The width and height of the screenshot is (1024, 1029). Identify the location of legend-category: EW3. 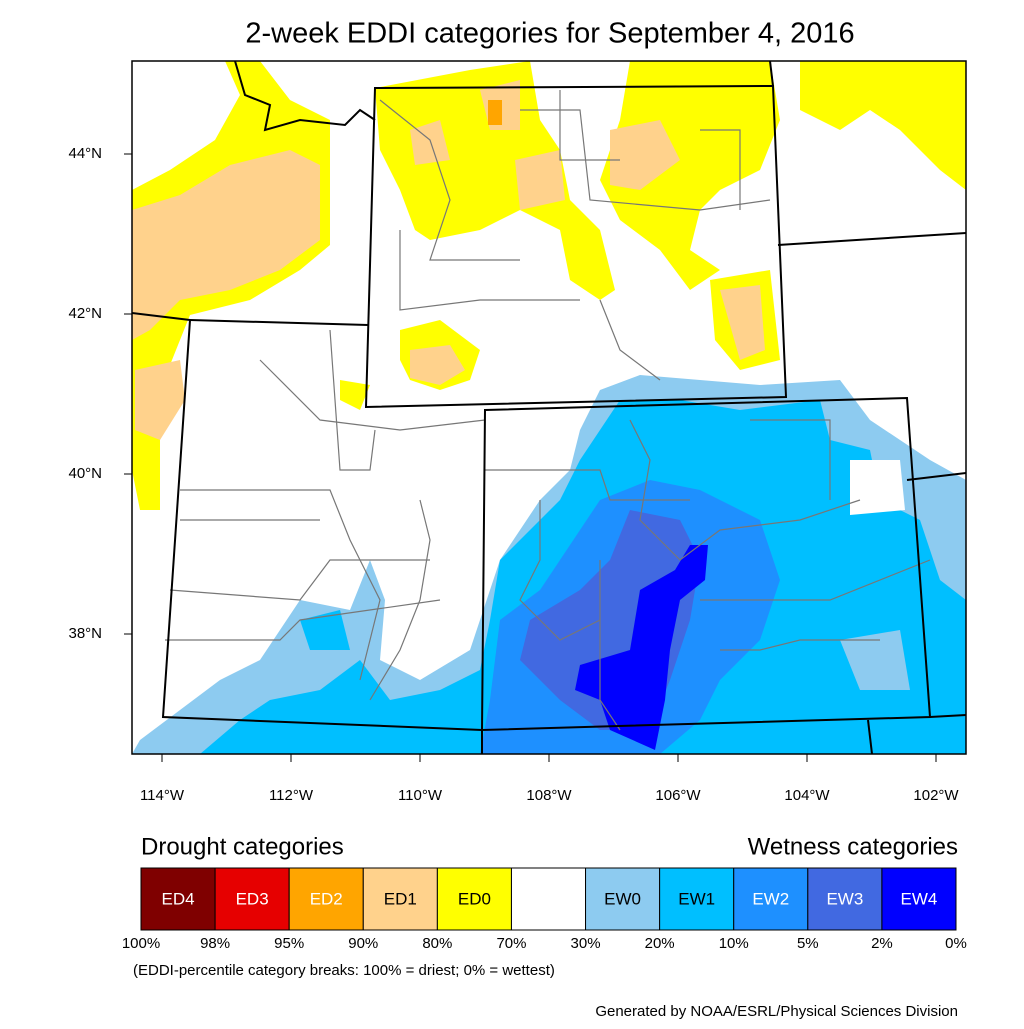
(844, 898).